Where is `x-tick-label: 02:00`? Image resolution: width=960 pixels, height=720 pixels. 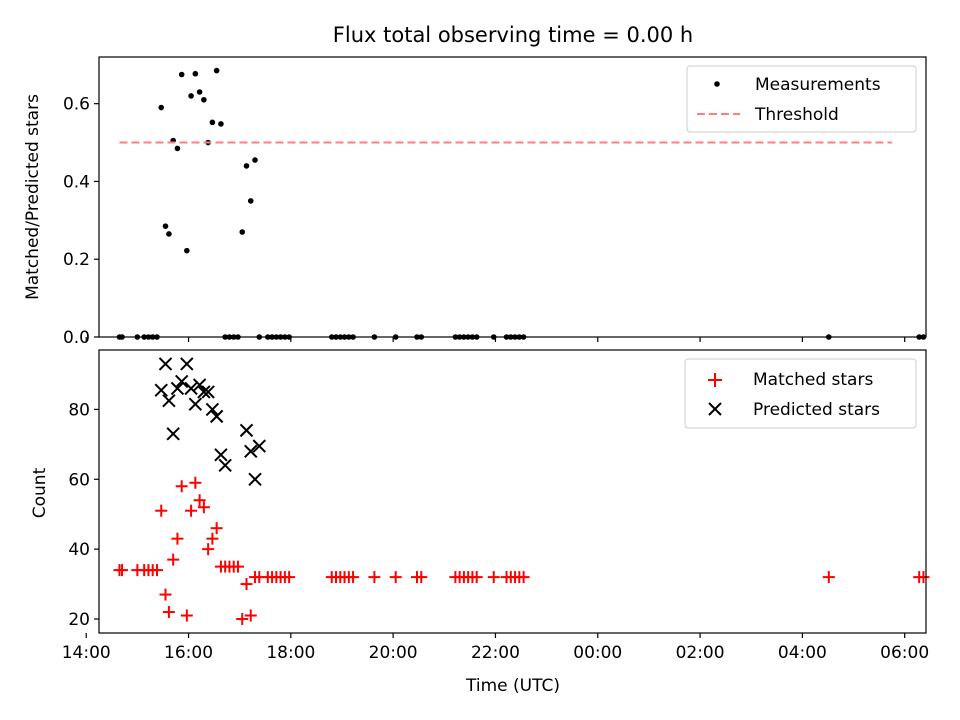
x-tick-label: 02:00 is located at coordinates (700, 653).